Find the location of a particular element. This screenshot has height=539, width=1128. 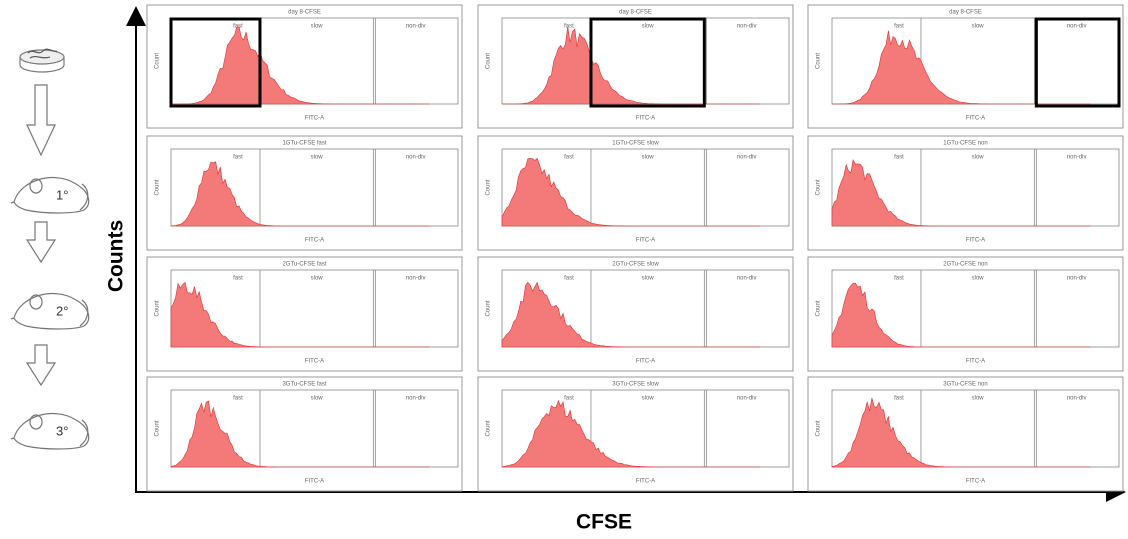

y-axis-label: Counts is located at coordinates (116, 256).